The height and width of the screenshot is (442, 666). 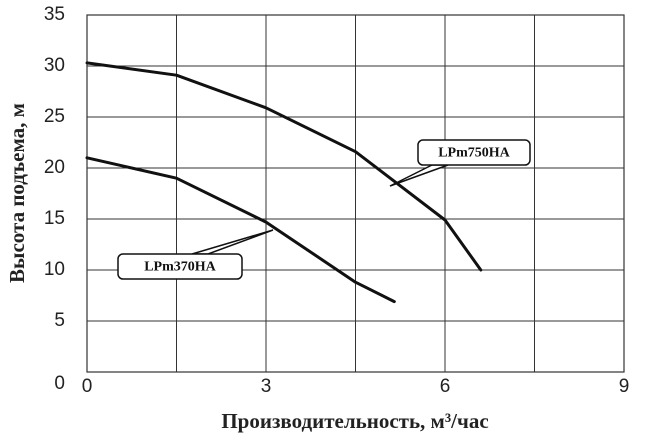 I want to click on x-tick-label: 0, so click(x=87, y=386).